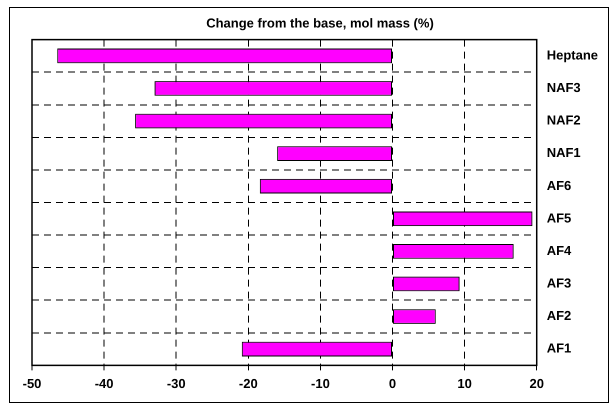  Describe the element at coordinates (559, 348) in the screenshot. I see `y-tick-label: AF1` at that location.